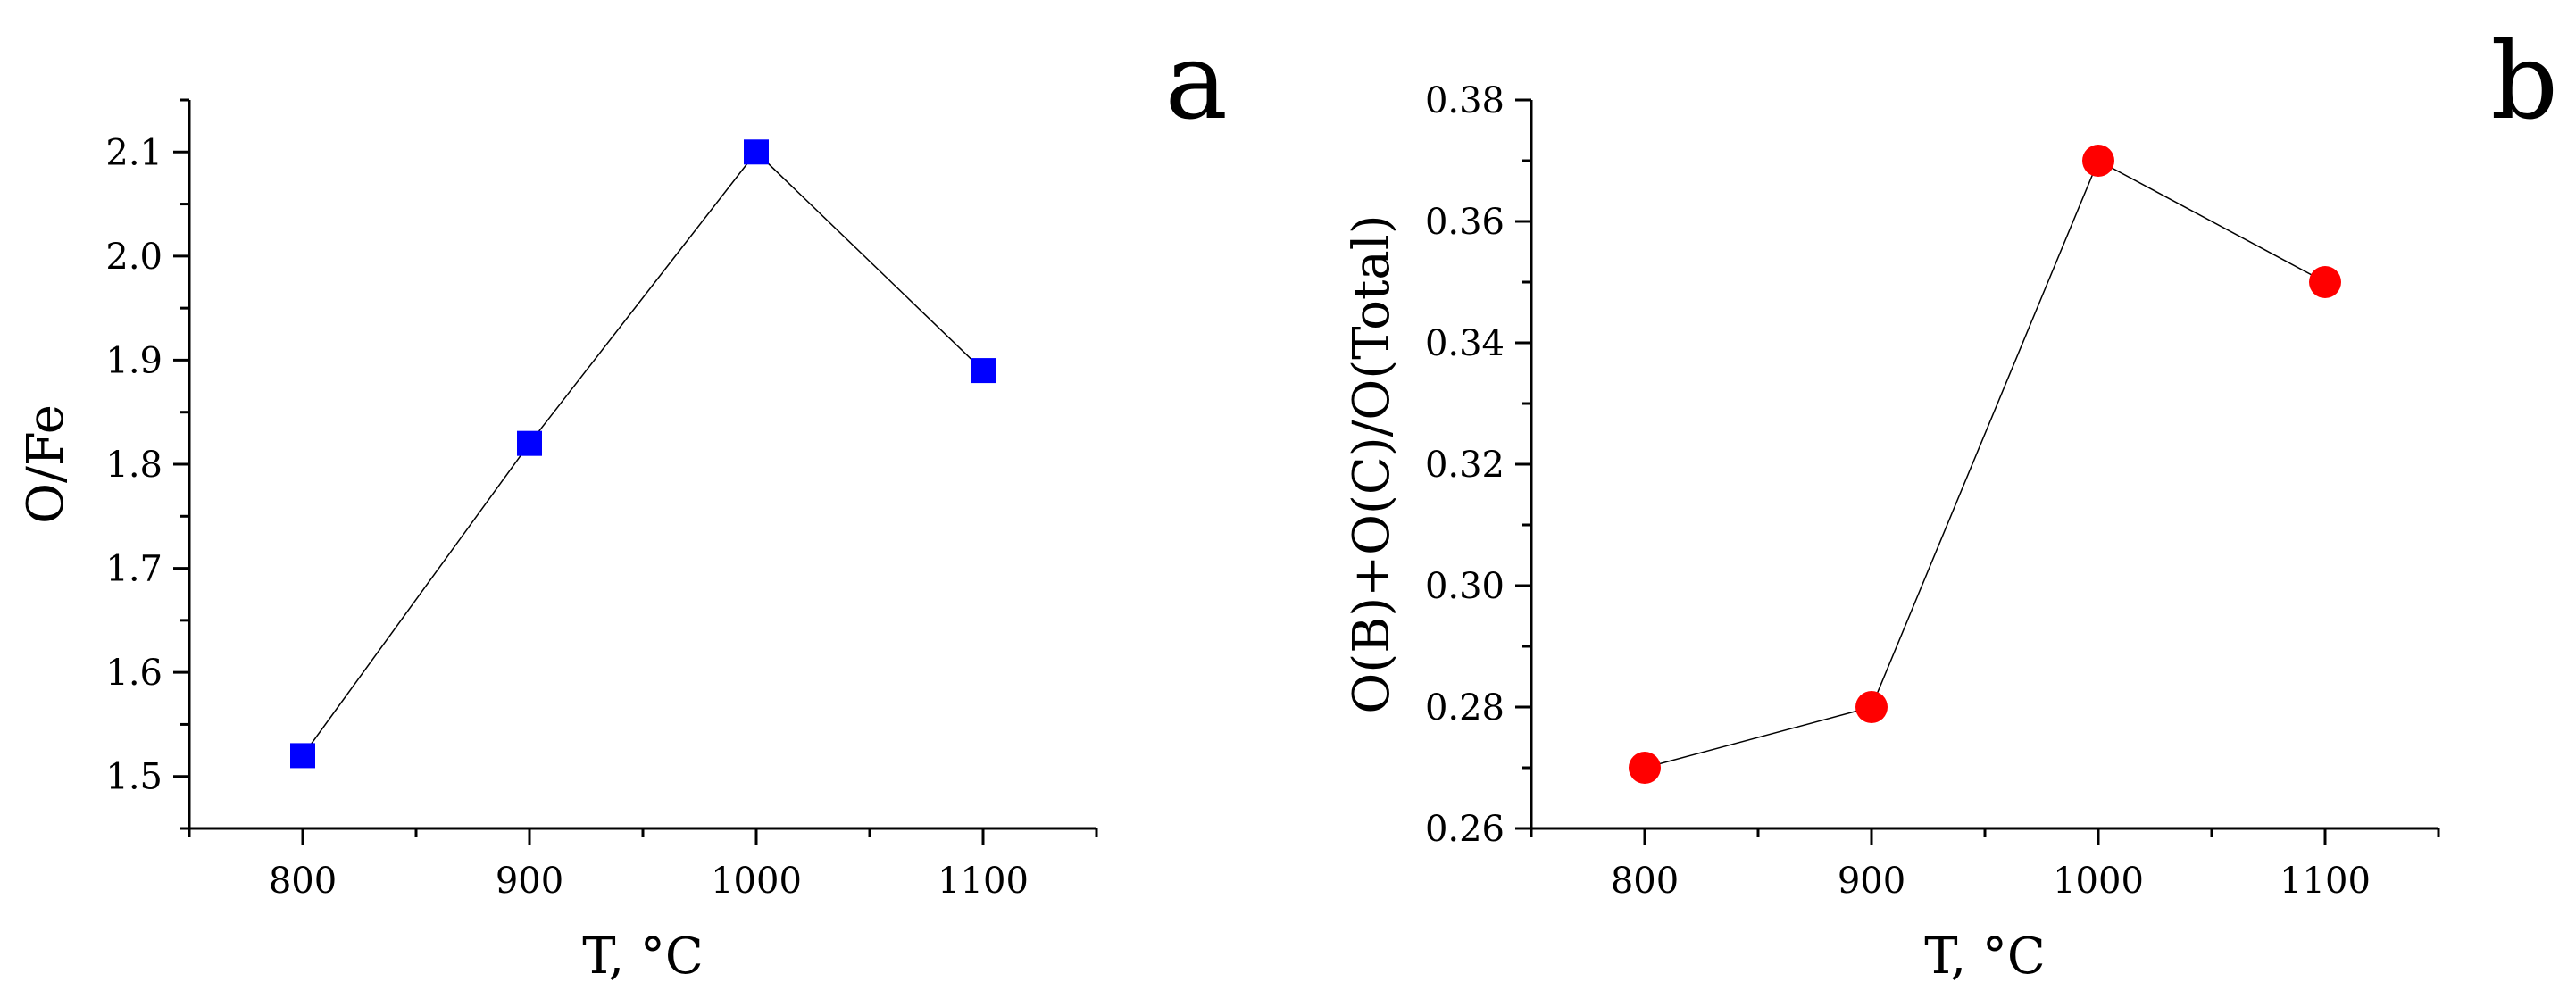  What do you see at coordinates (134, 777) in the screenshot?
I see `y-tick-label: 1.5` at bounding box center [134, 777].